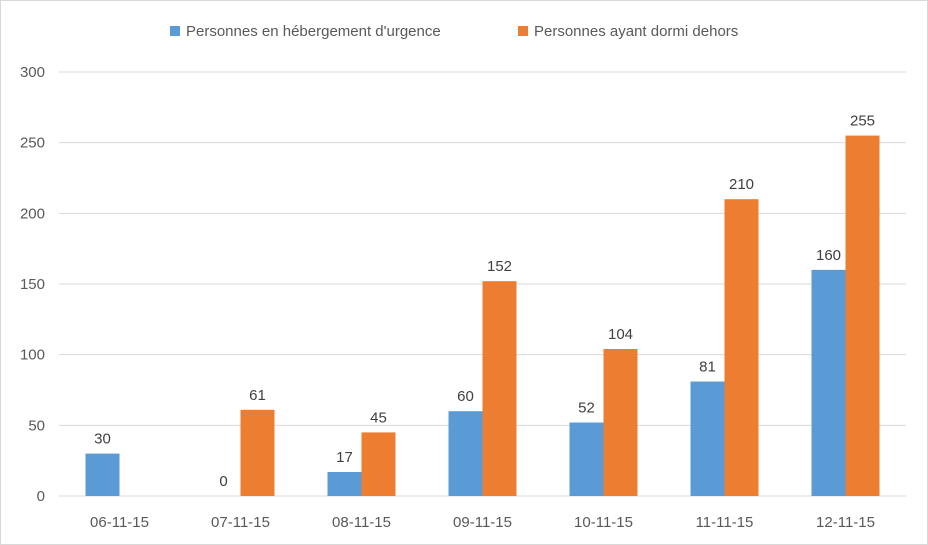 The image size is (928, 545). What do you see at coordinates (603, 522) in the screenshot?
I see `x-tick-label-10-11-15: 10-11-15` at bounding box center [603, 522].